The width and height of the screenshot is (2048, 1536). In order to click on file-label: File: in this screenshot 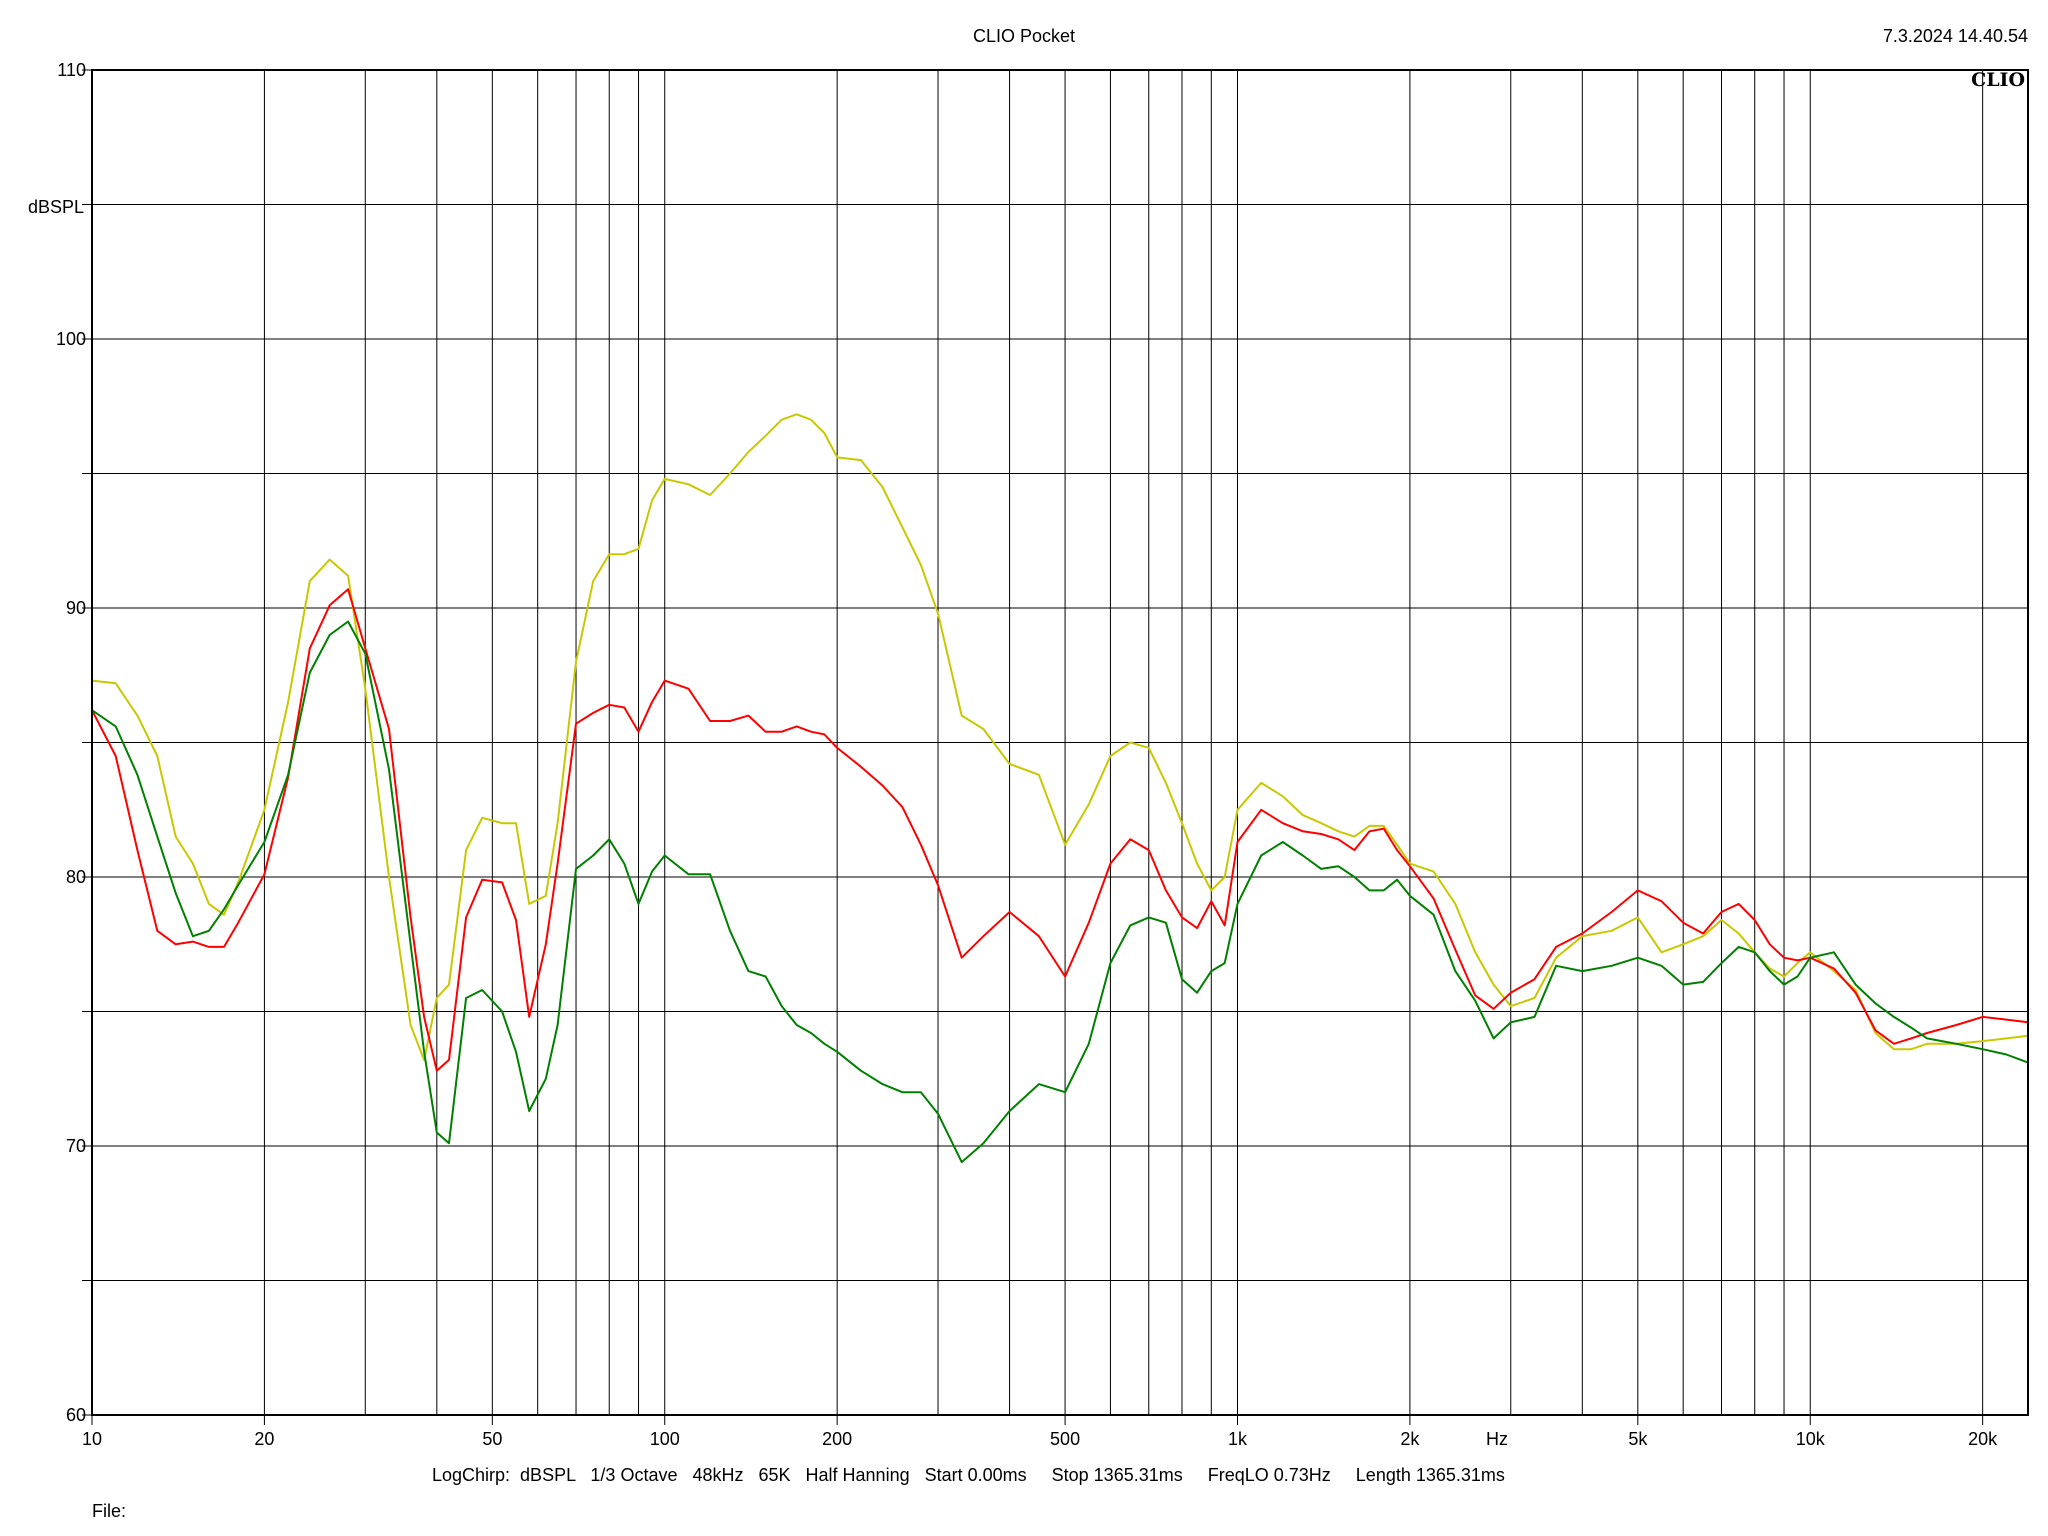, I will do `click(109, 1511)`.